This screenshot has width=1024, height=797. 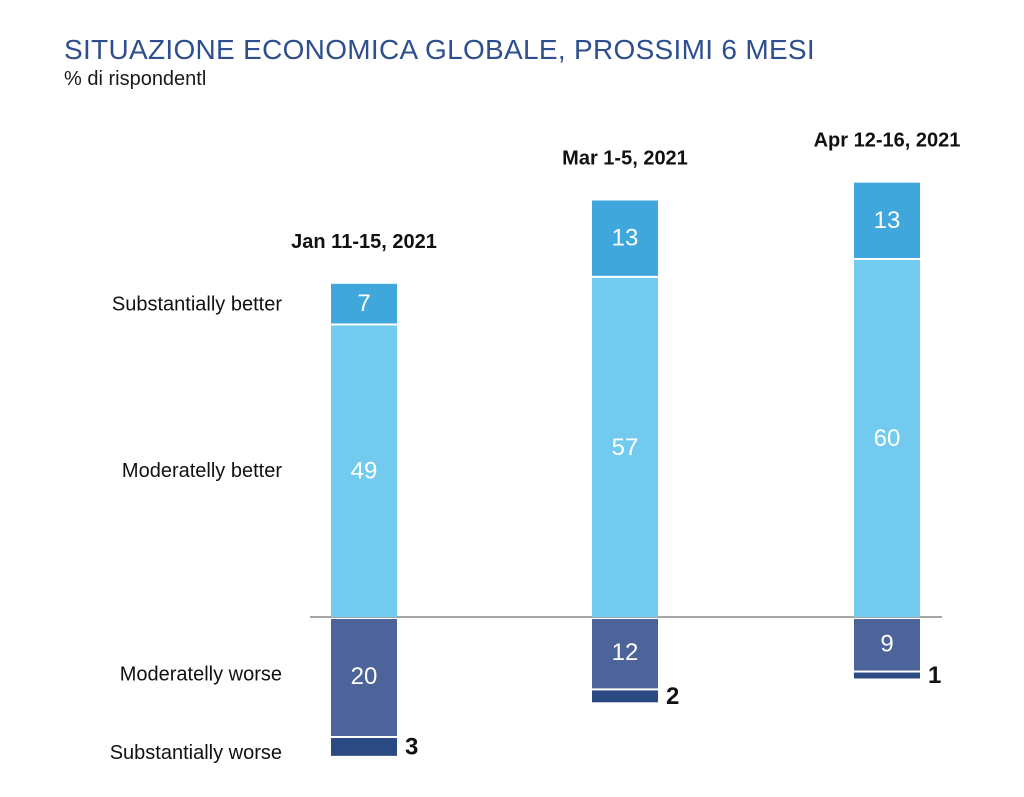 I want to click on data-label-moderately-better-3: 60, so click(x=887, y=438).